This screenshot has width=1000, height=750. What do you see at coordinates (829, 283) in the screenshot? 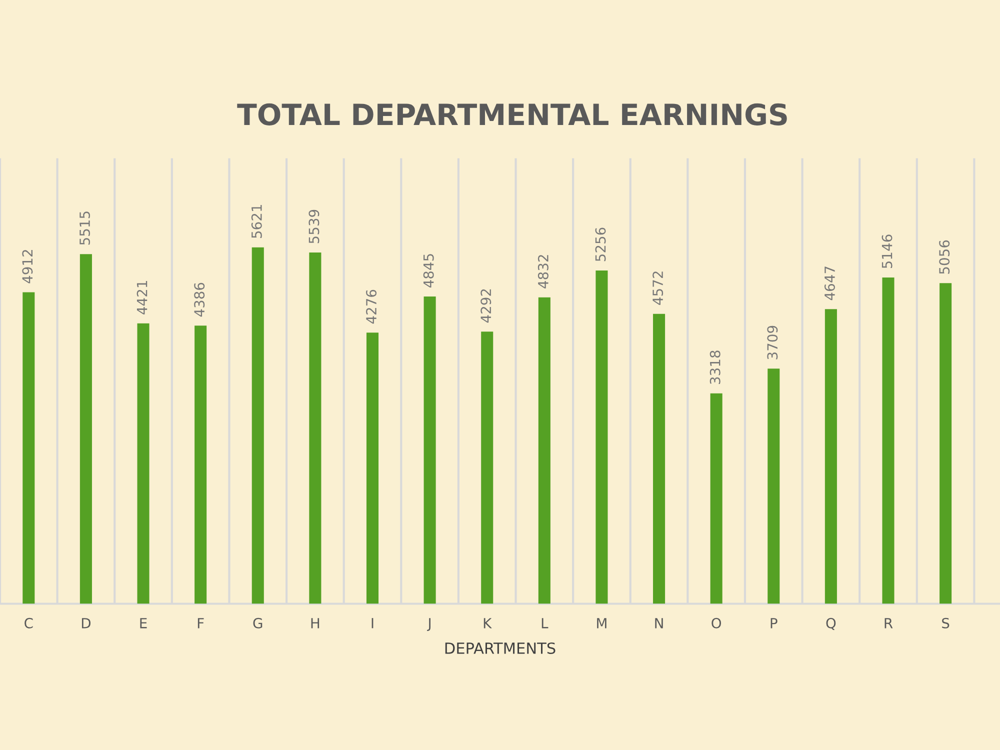
I see `data-label: 4647` at bounding box center [829, 283].